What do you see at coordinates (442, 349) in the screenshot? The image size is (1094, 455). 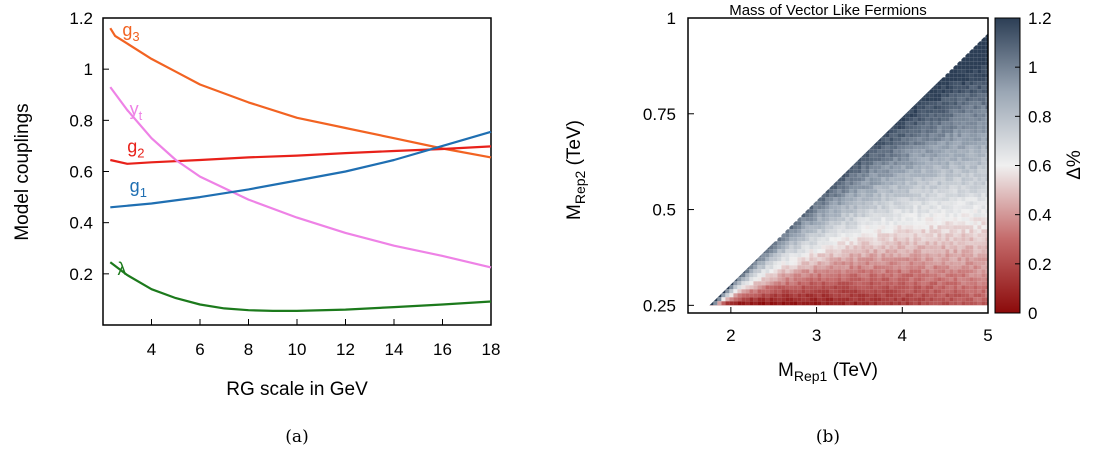 I see `x-tick-label: 16` at bounding box center [442, 349].